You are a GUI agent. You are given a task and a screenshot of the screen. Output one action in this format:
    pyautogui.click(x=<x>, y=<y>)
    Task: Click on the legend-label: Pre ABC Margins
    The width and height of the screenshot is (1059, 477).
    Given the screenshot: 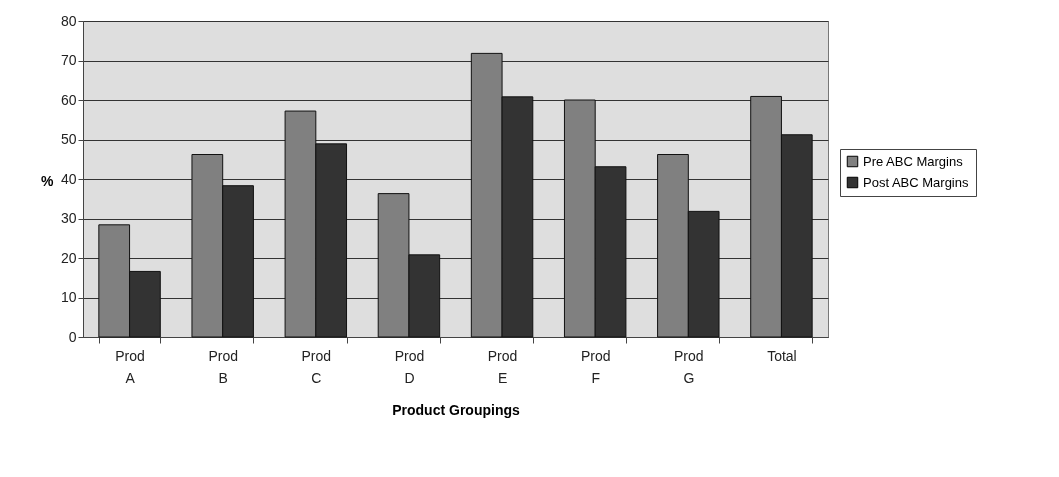 What is the action you would take?
    pyautogui.click(x=913, y=161)
    